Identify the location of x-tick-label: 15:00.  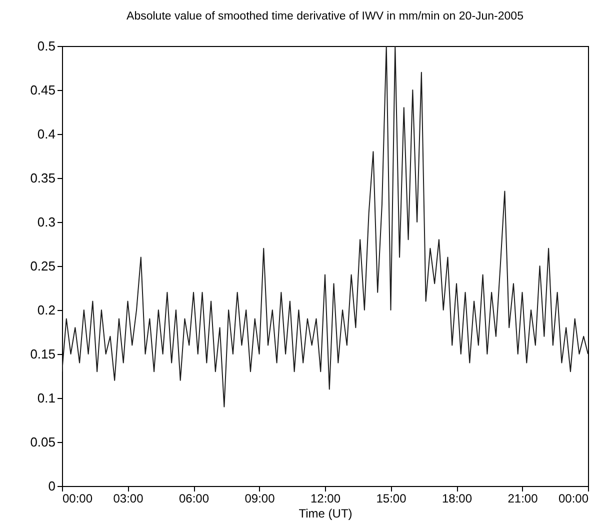
(391, 499).